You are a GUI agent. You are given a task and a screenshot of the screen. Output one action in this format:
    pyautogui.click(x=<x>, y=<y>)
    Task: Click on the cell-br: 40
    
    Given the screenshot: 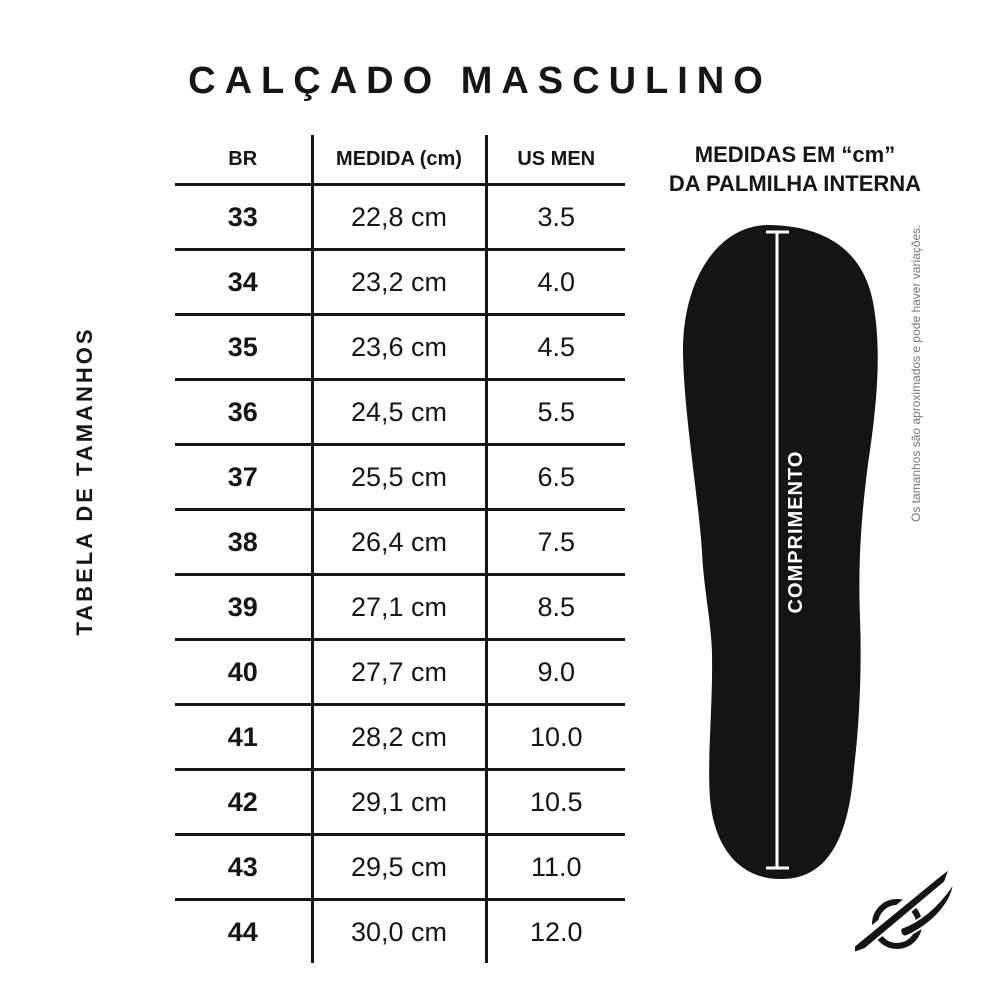 What is the action you would take?
    pyautogui.click(x=243, y=671)
    